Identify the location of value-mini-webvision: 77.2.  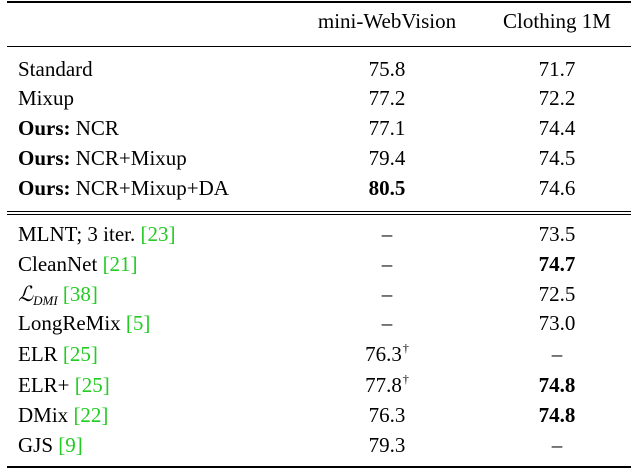
(387, 98).